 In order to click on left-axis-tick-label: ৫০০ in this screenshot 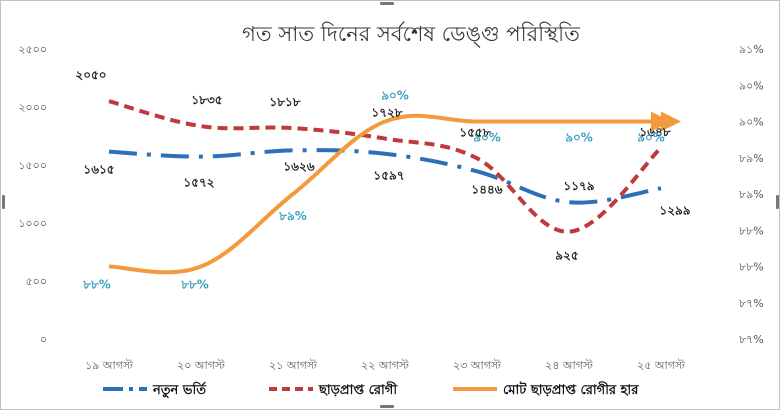, I will do `click(36, 281)`.